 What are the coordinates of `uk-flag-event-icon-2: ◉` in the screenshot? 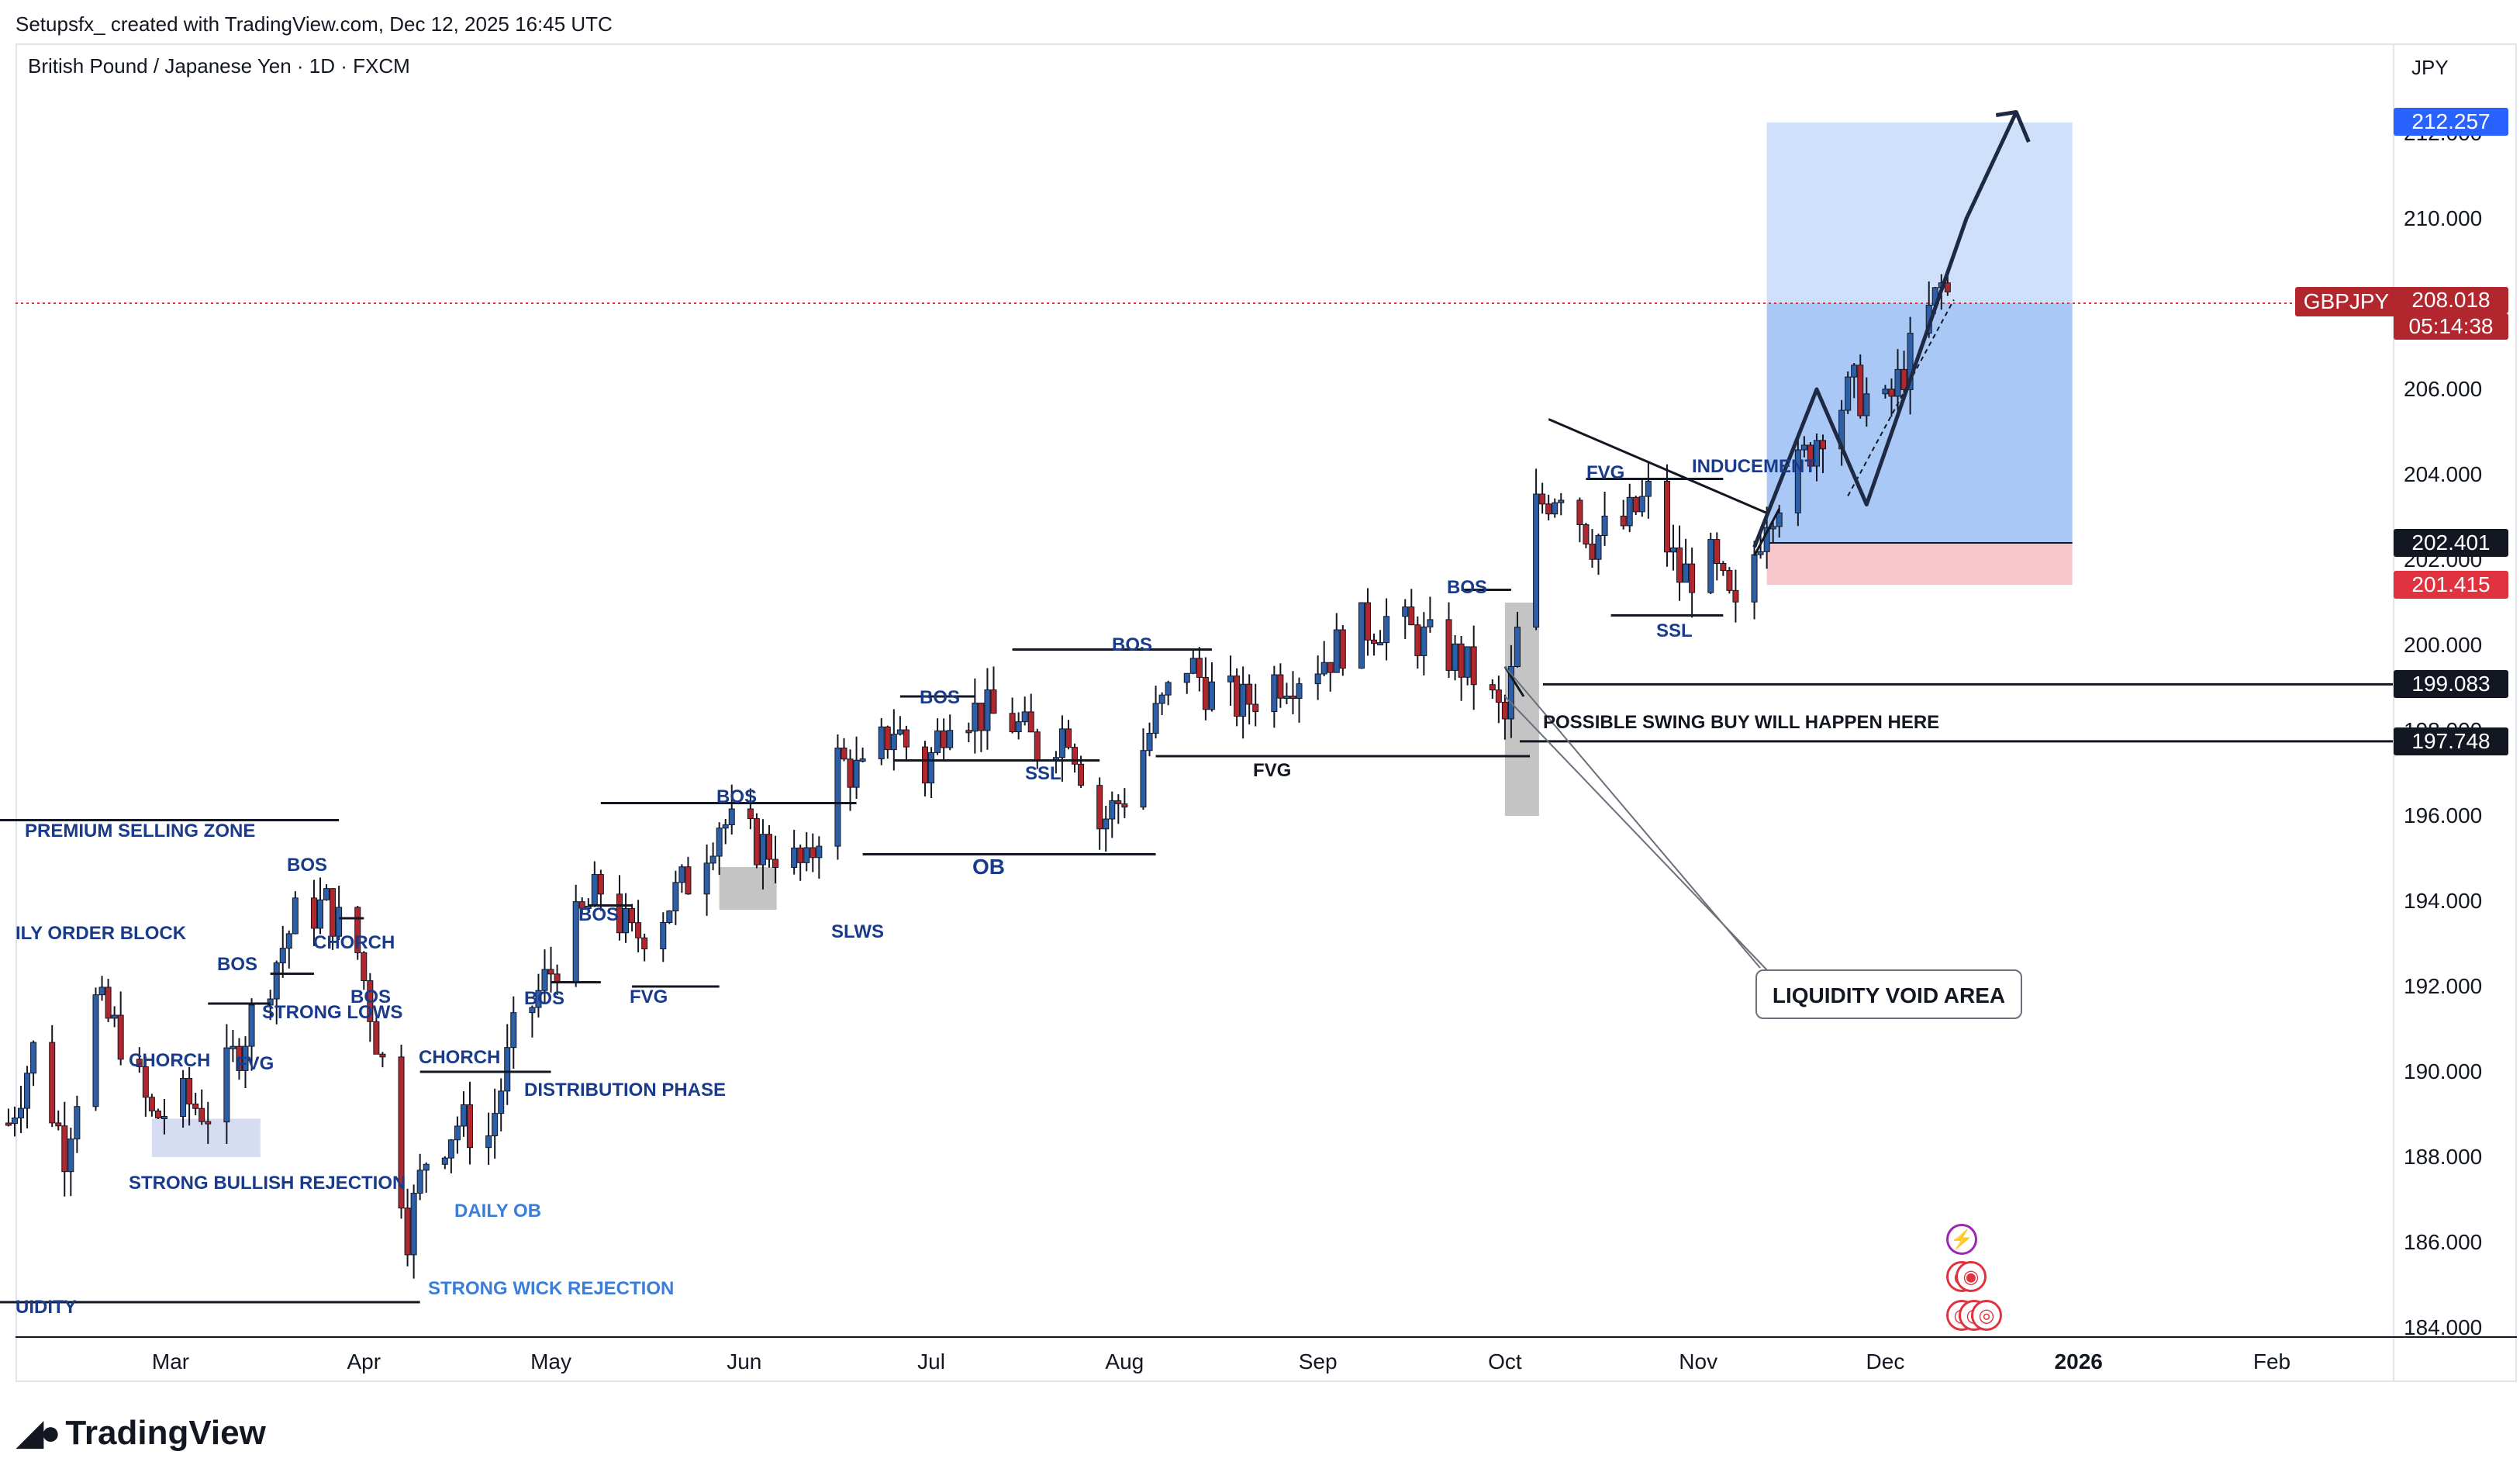 It's located at (1971, 1276).